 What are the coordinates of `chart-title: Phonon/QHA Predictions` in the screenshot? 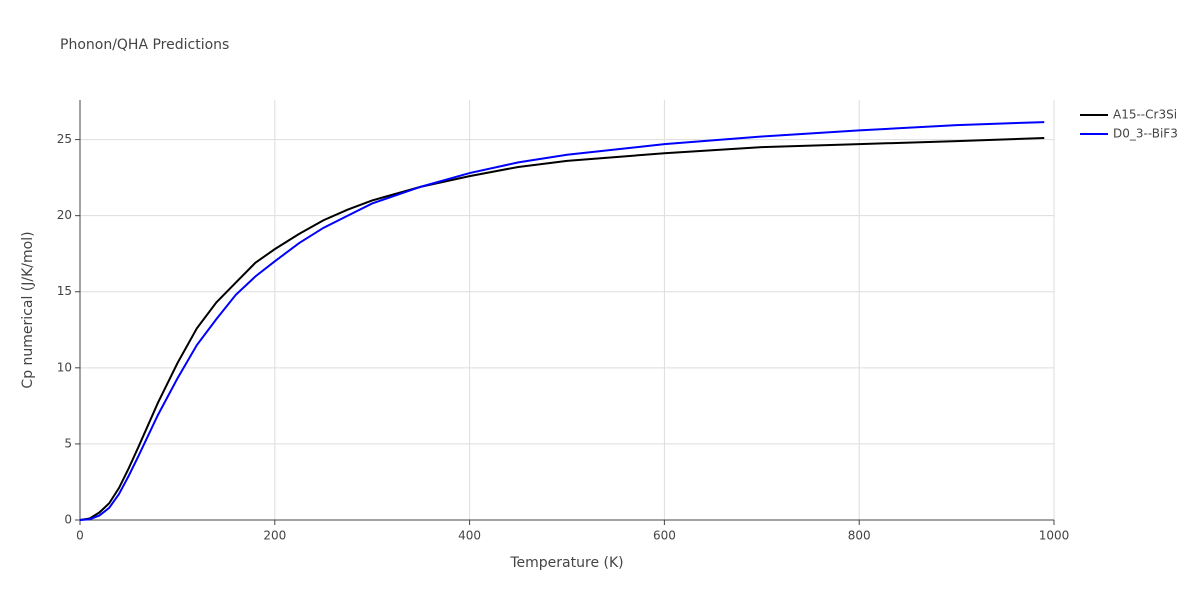 It's located at (144, 45).